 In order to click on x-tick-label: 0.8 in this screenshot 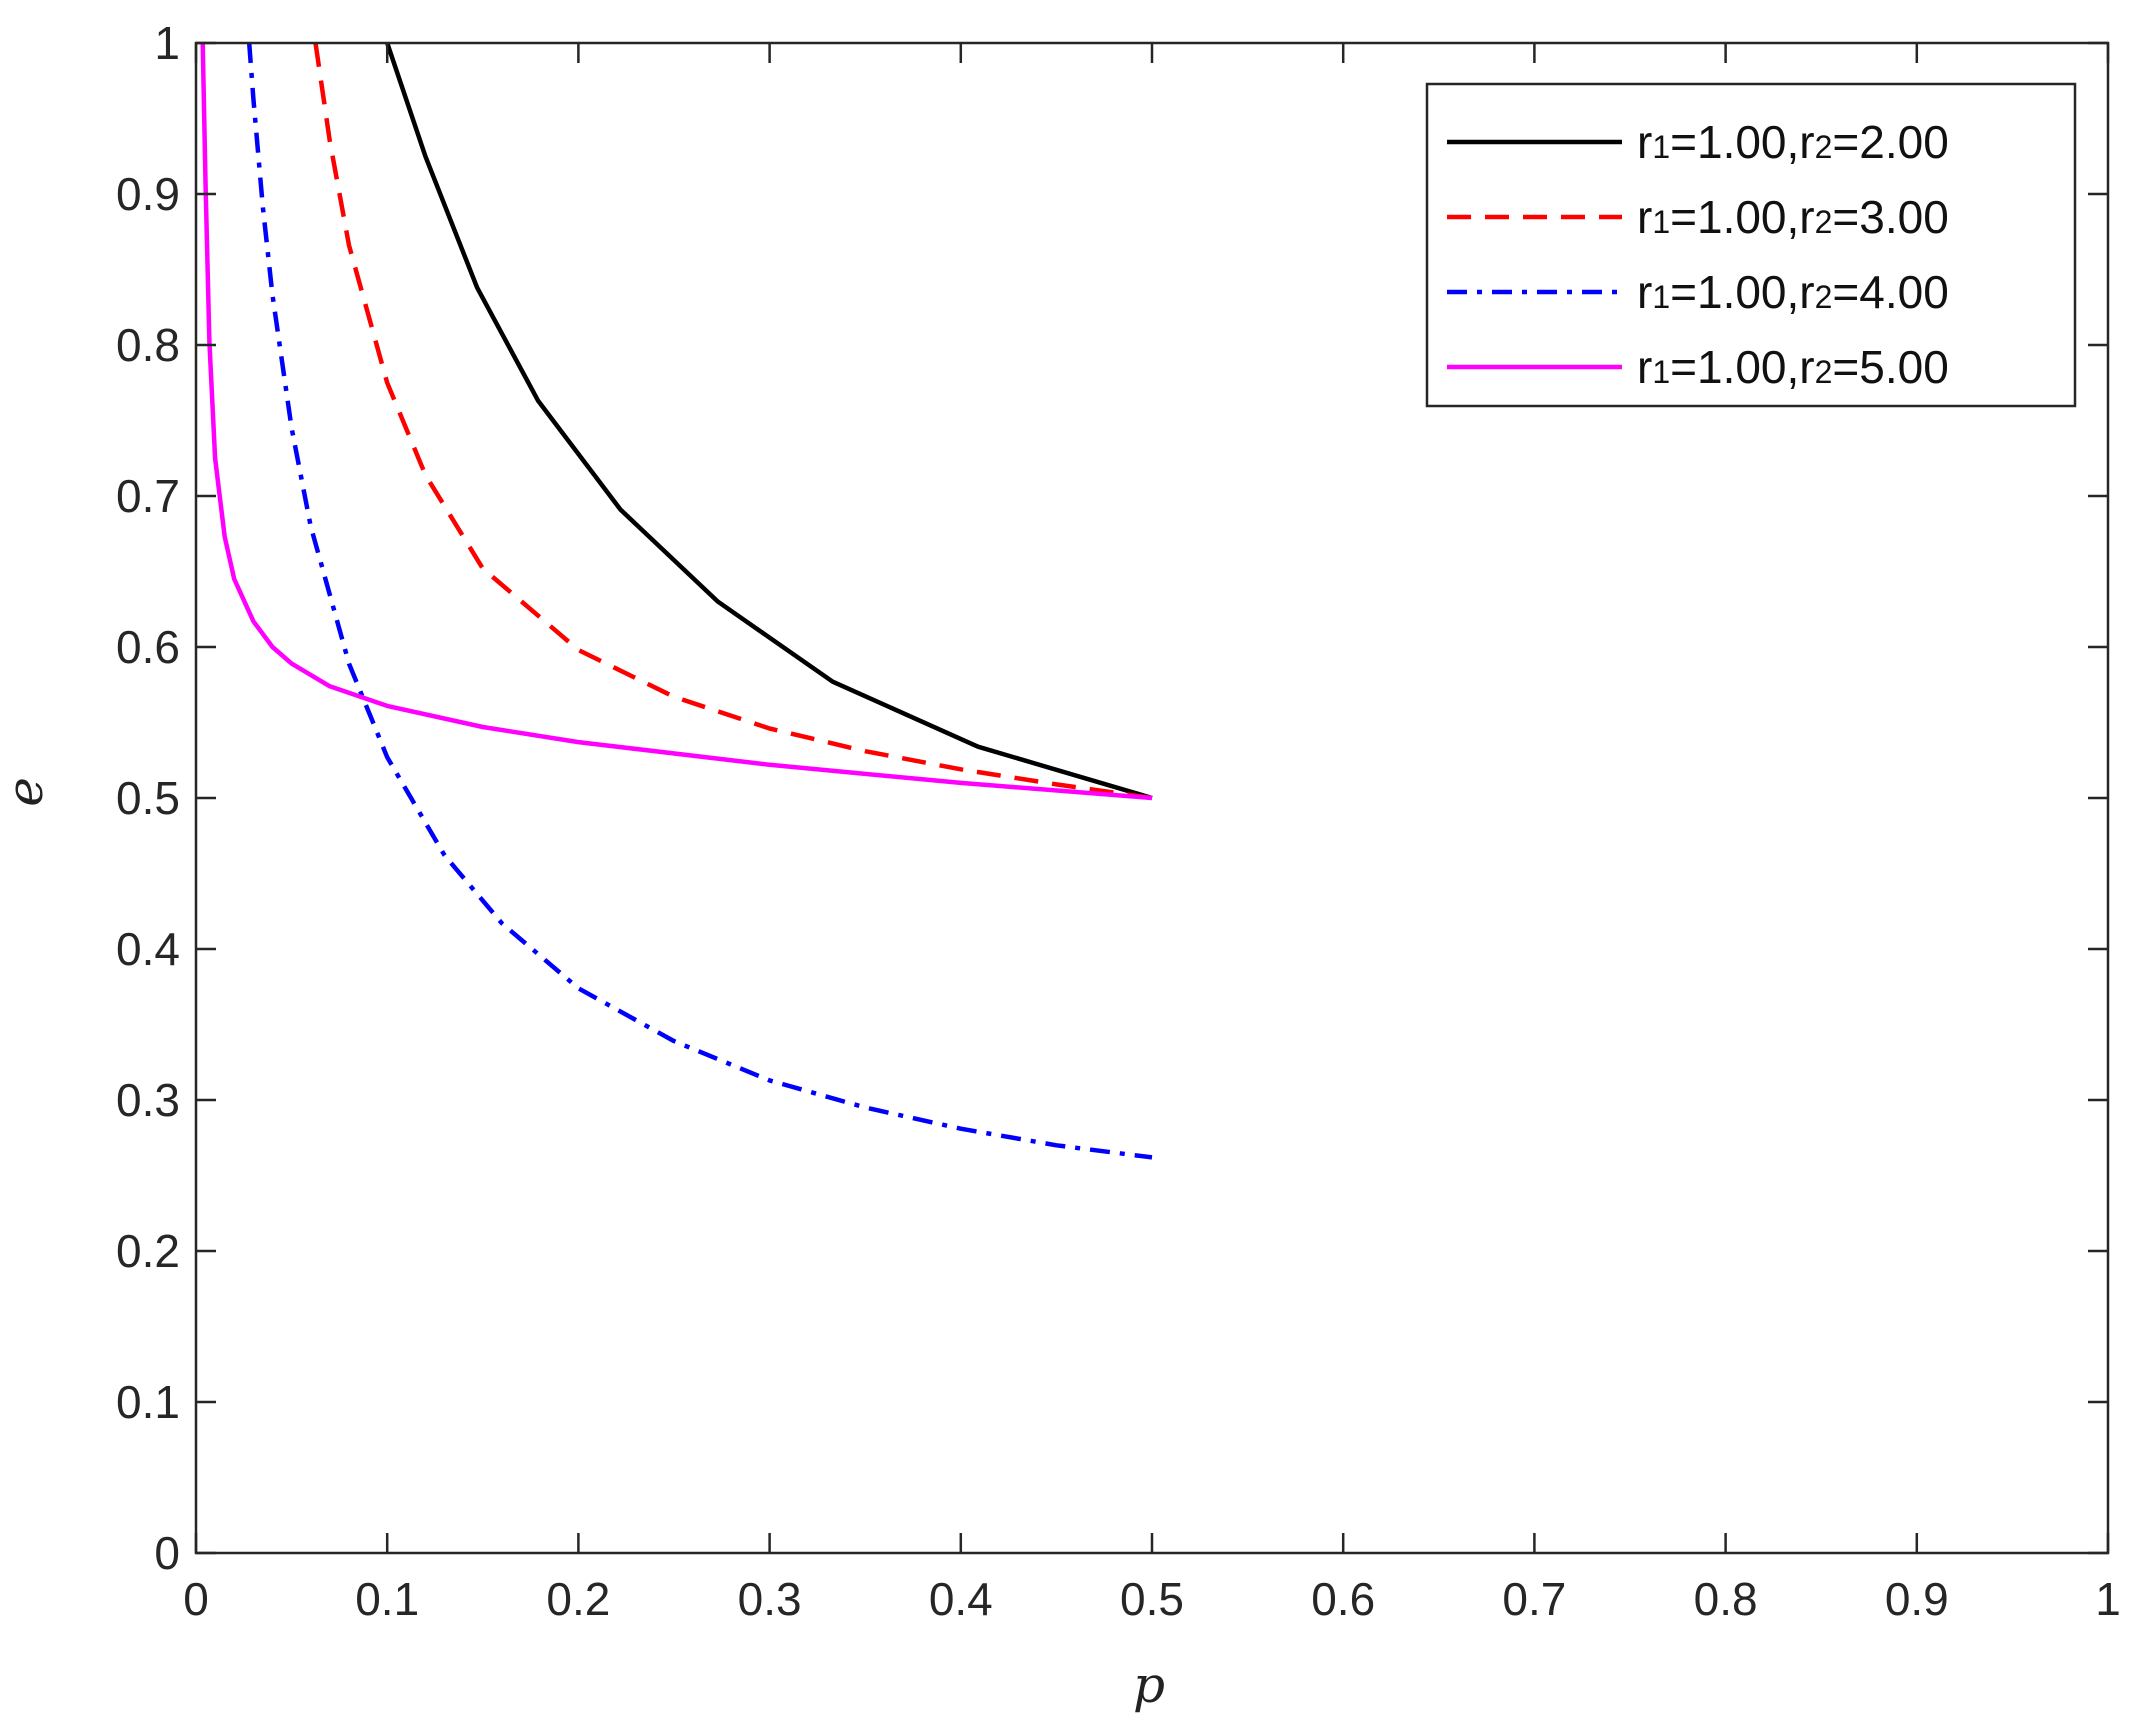, I will do `click(1726, 1599)`.